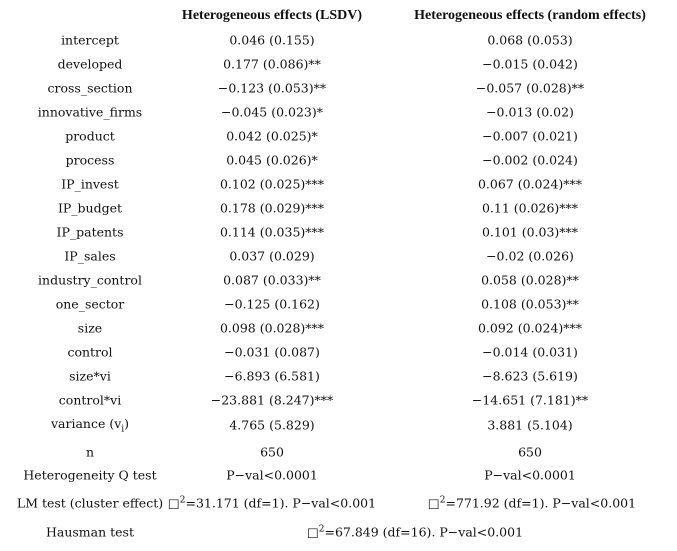  Describe the element at coordinates (90, 184) in the screenshot. I see `row-label: IP_invest` at that location.